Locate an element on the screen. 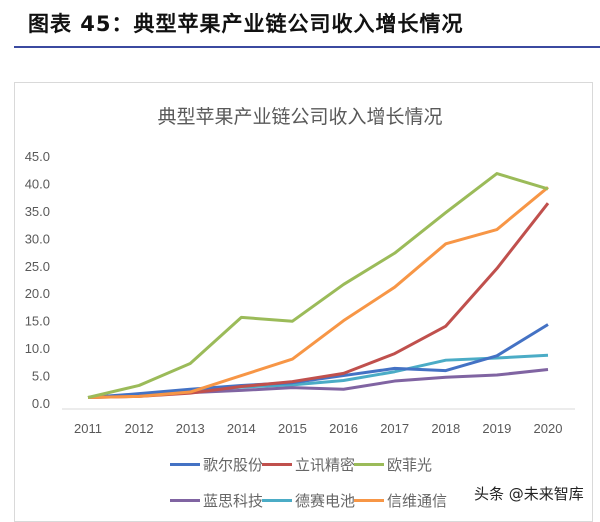 The width and height of the screenshot is (600, 522). legend-label: 歌尔股份 is located at coordinates (233, 465).